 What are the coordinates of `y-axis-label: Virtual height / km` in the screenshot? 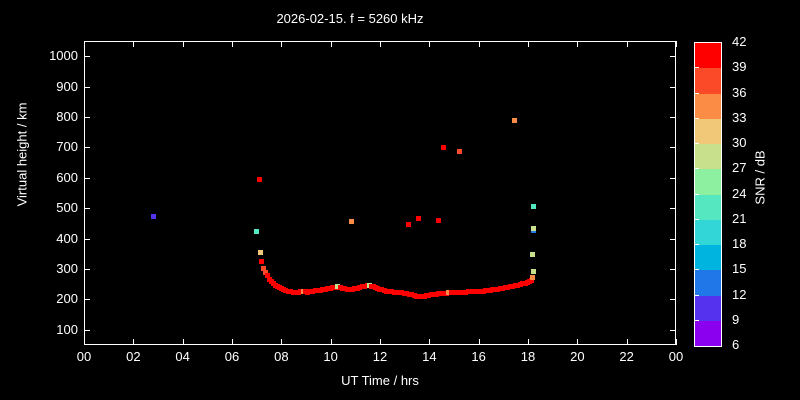 It's located at (22, 154).